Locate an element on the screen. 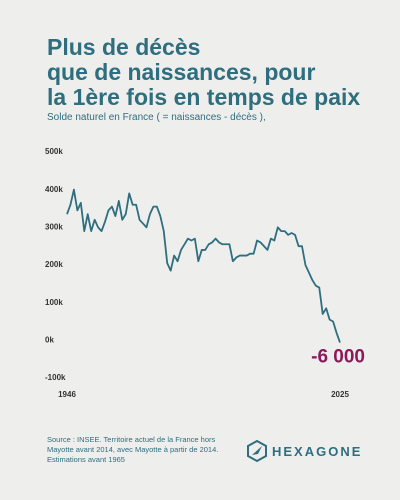 Image resolution: width=400 pixels, height=500 pixels. y-tick-label: 300k is located at coordinates (54, 226).